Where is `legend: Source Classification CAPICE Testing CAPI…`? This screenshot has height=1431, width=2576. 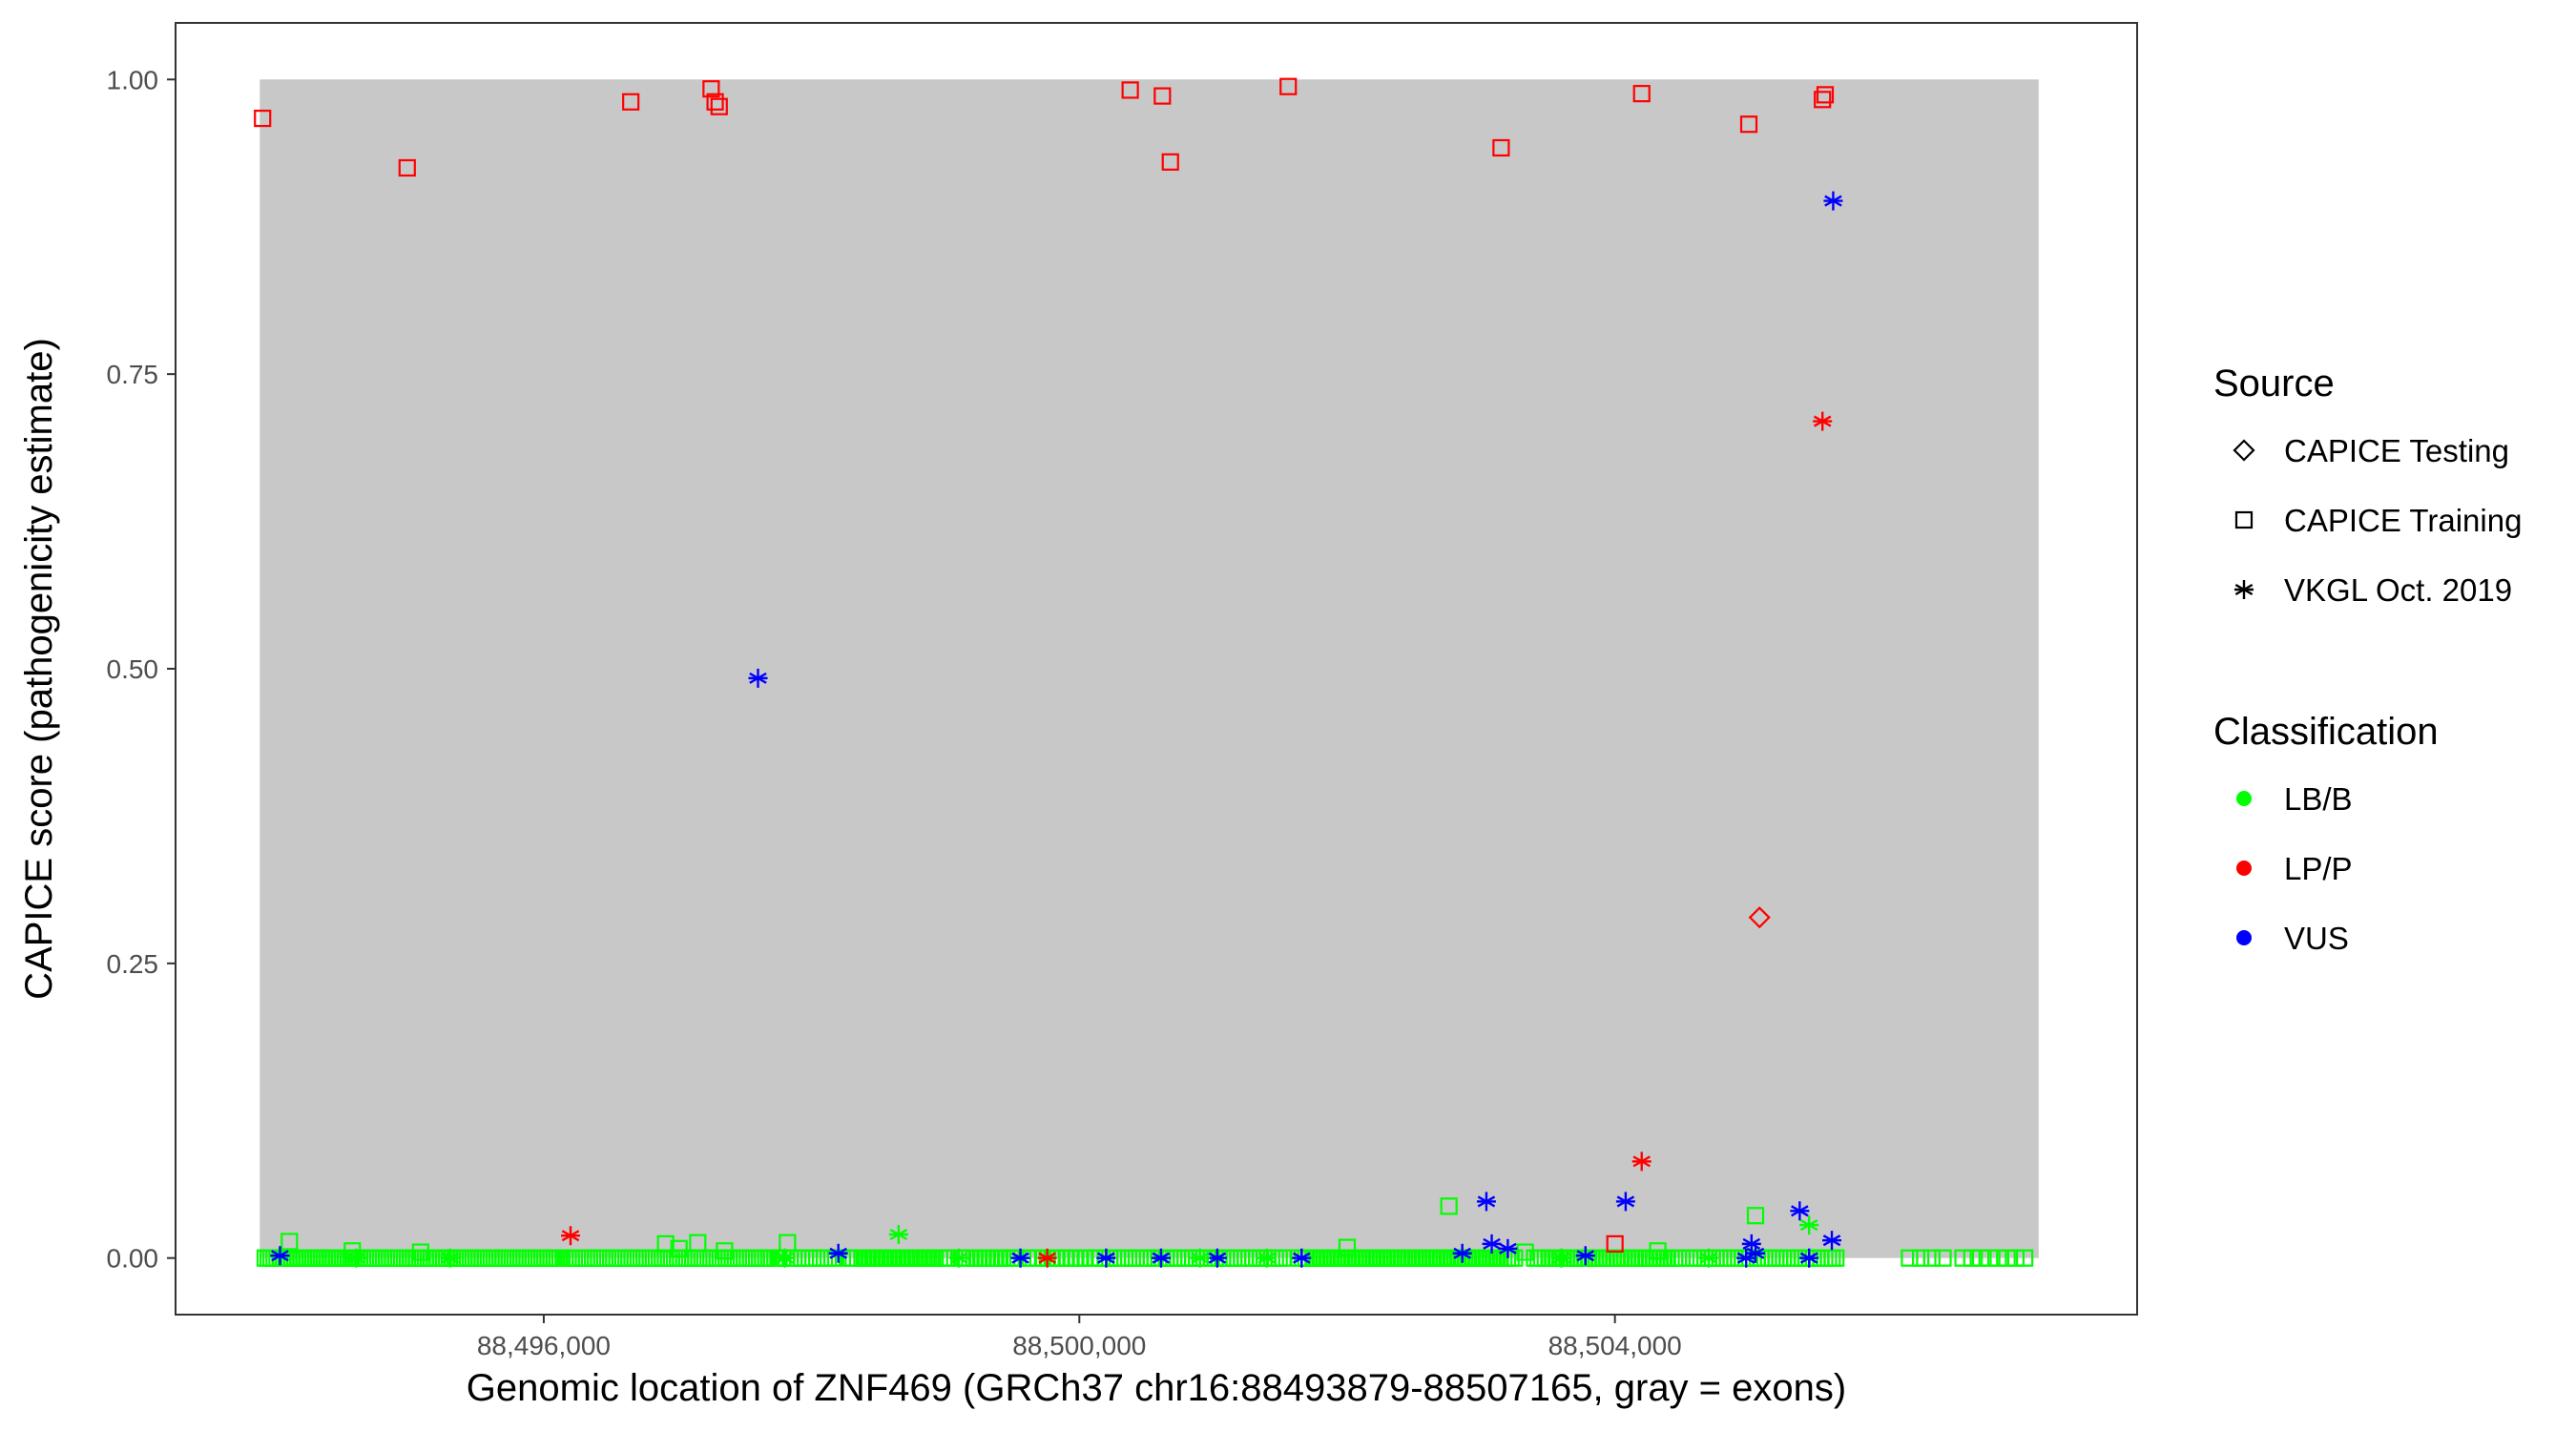 legend: Source Classification CAPICE Testing CAPI… is located at coordinates (2367, 659).